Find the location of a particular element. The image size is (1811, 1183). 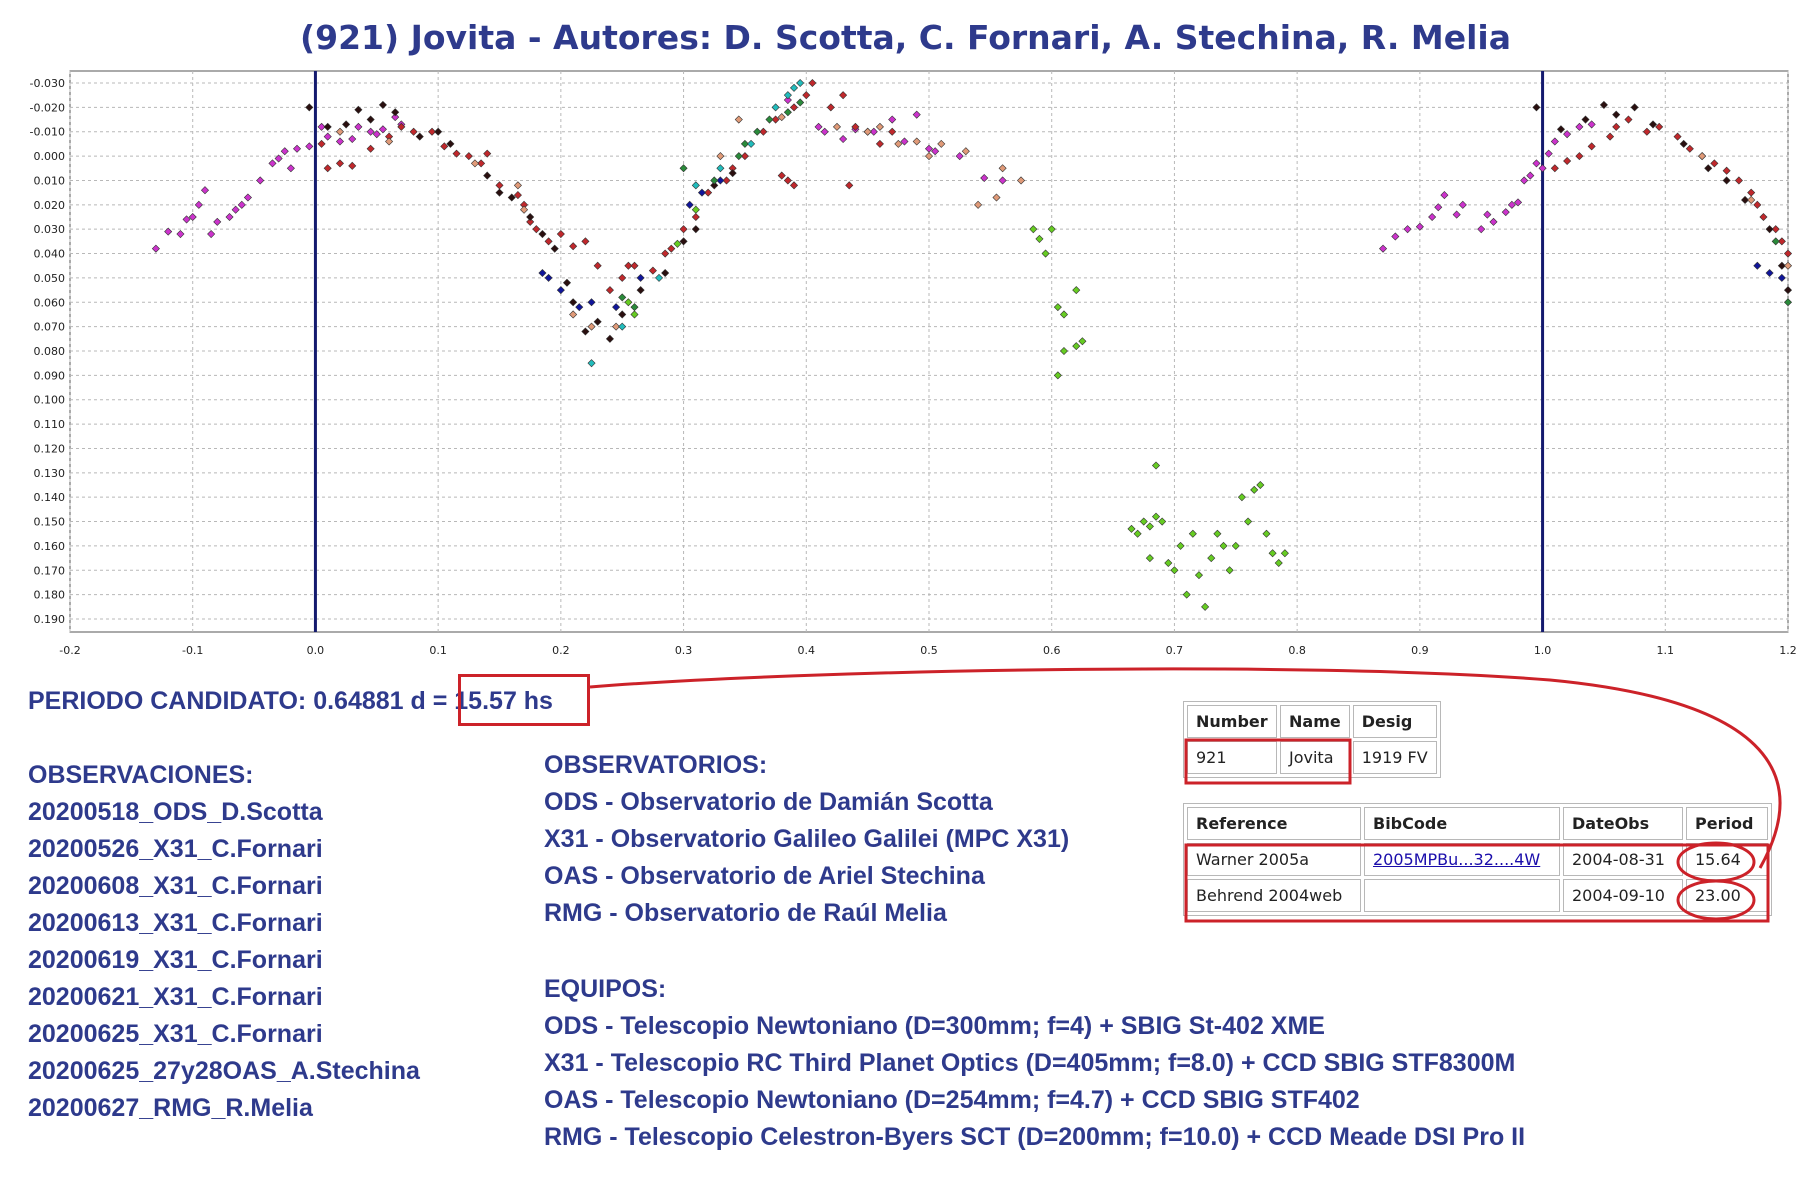

cell-name: Jovita is located at coordinates (1315, 757).